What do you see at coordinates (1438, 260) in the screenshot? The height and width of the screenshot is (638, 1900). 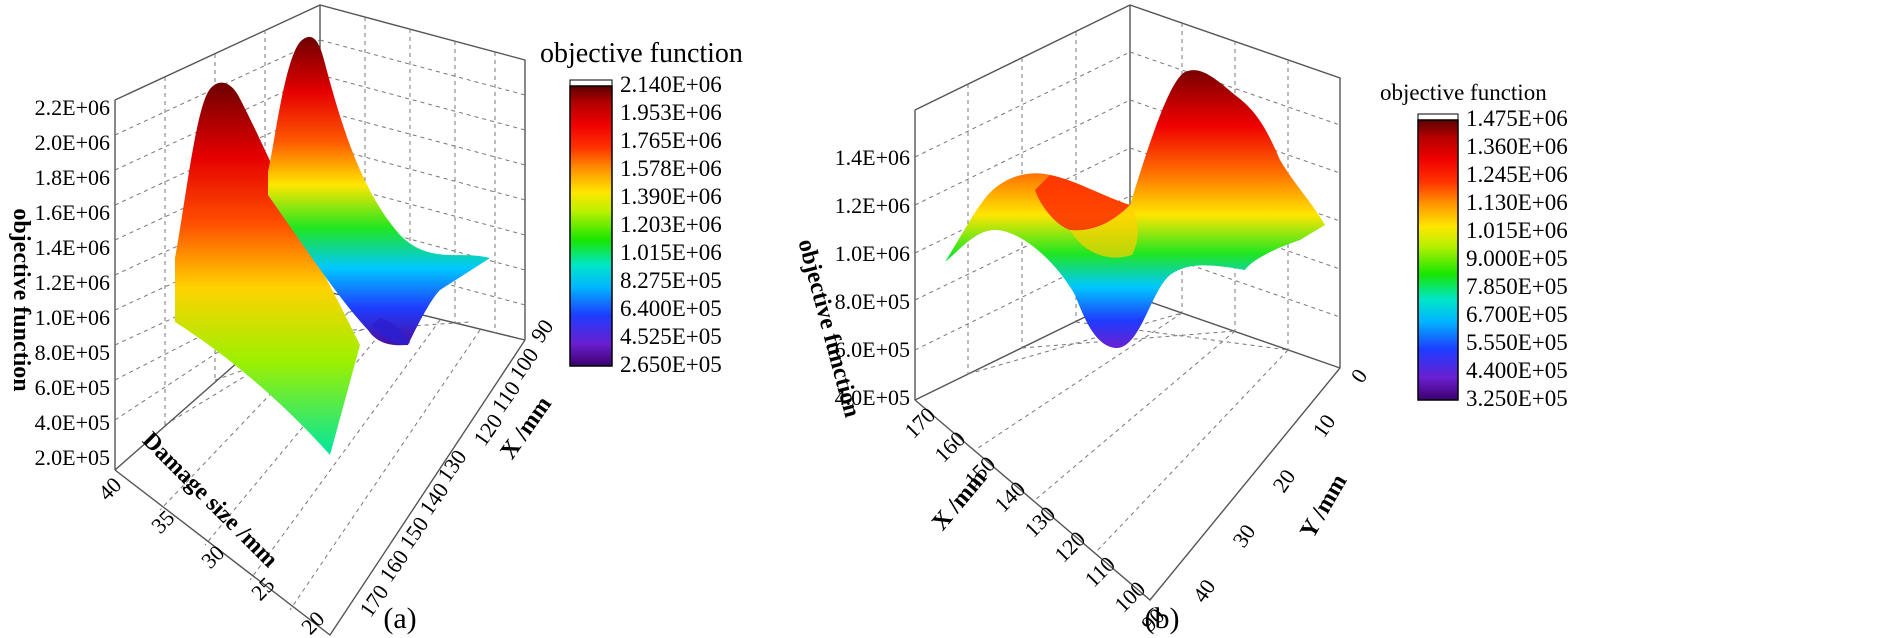 I see `panel-b-colorbar` at bounding box center [1438, 260].